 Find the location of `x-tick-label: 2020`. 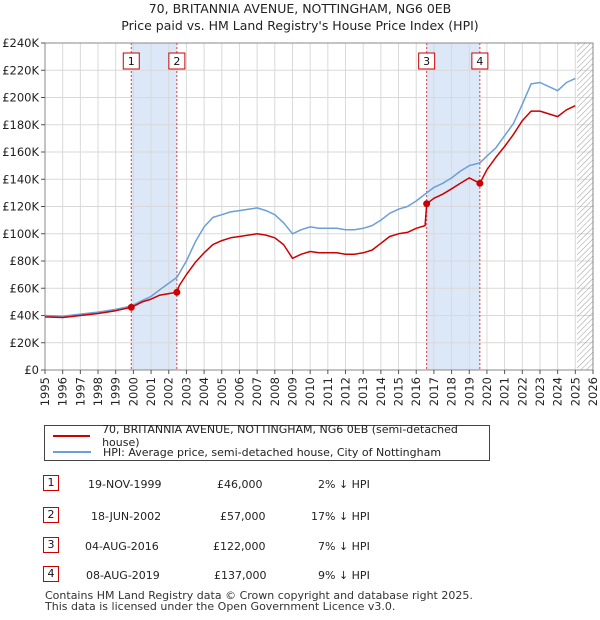

x-tick-label: 2020 is located at coordinates (487, 391).